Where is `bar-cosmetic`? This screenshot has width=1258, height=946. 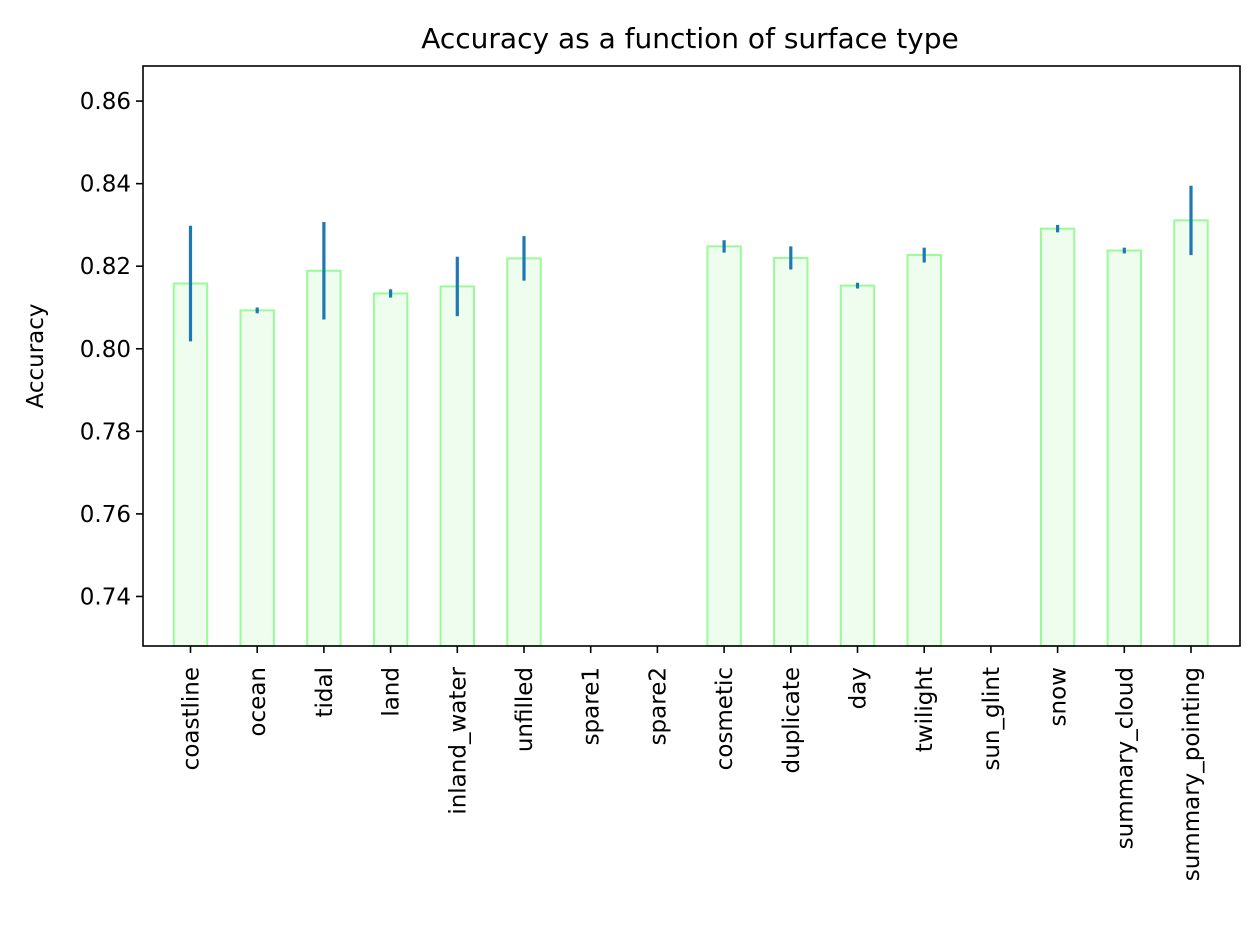
bar-cosmetic is located at coordinates (724, 446).